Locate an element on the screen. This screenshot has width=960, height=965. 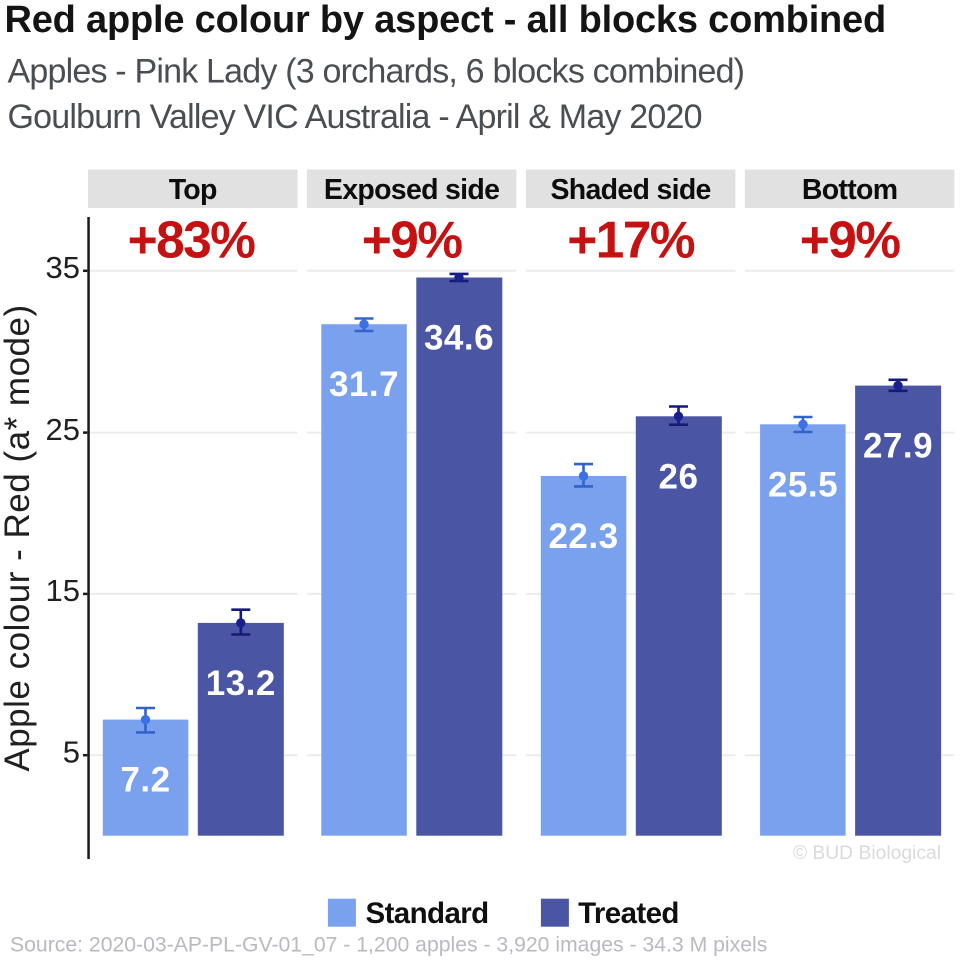
svg-text: 35 is located at coordinates (63, 267).